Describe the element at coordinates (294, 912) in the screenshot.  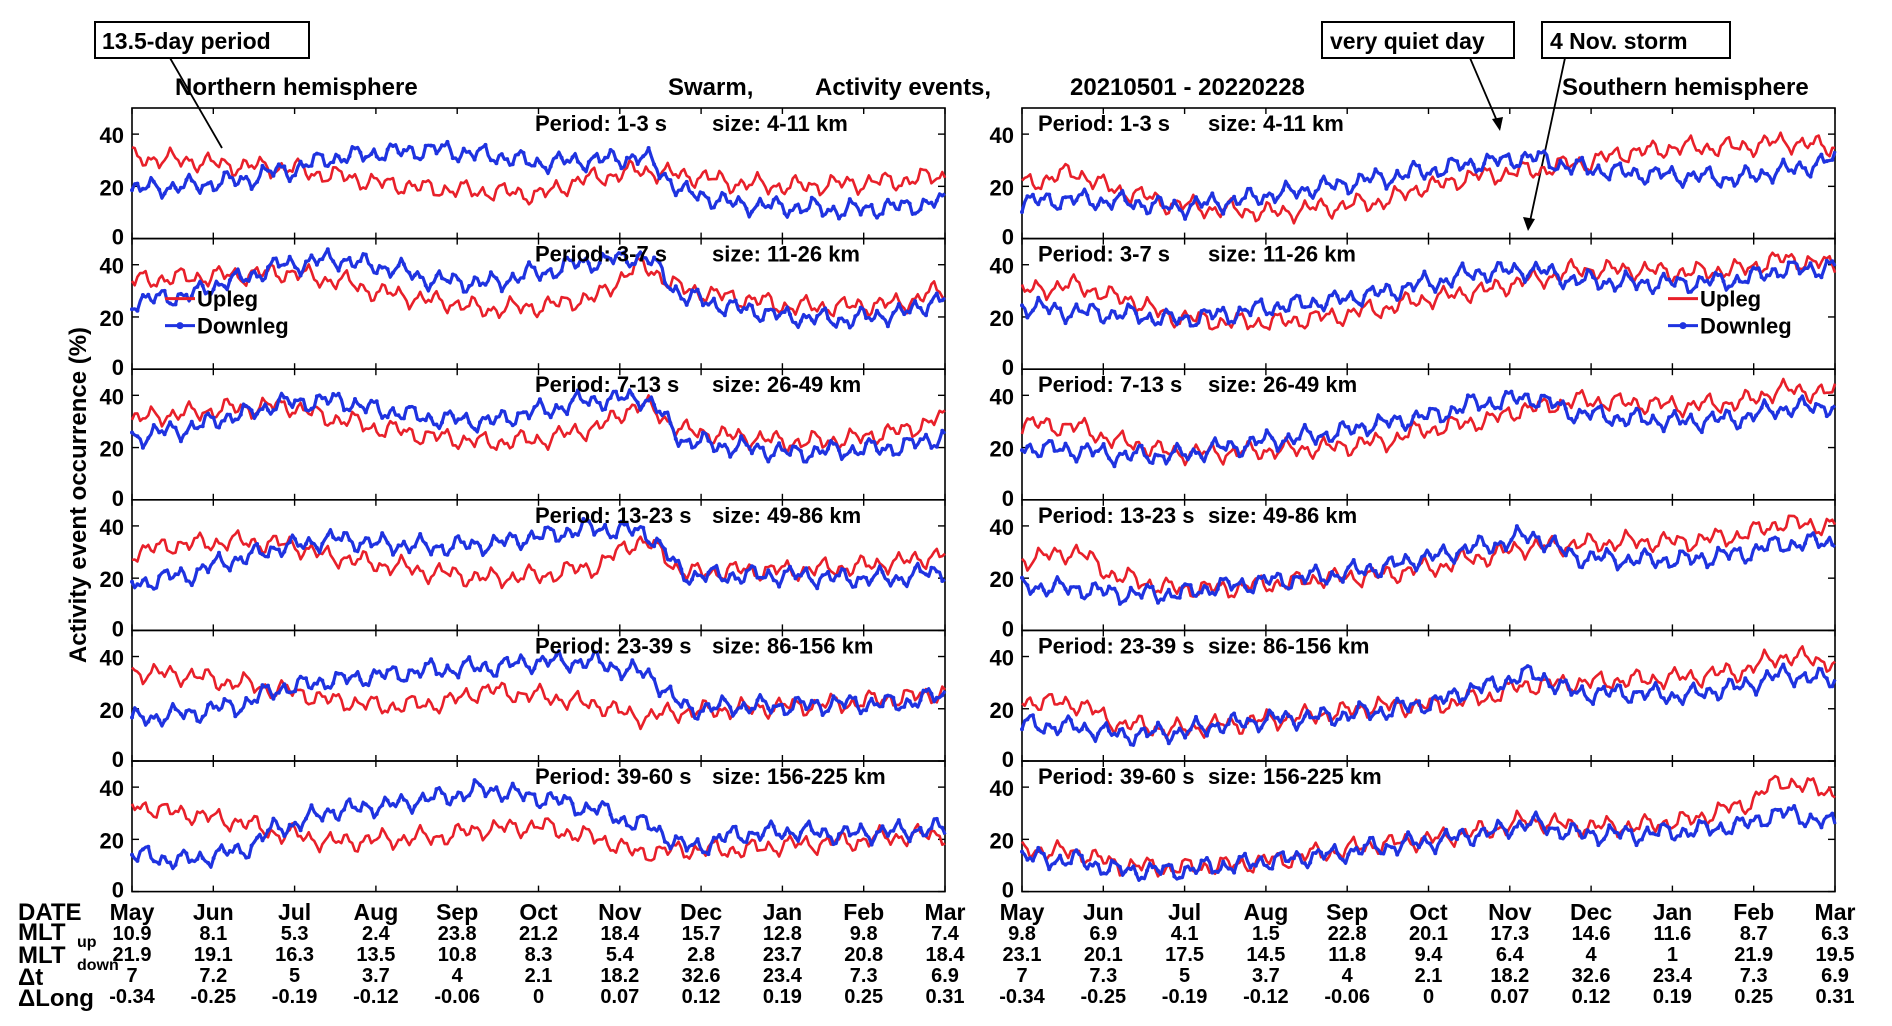
I see `month-label-north: Jul` at that location.